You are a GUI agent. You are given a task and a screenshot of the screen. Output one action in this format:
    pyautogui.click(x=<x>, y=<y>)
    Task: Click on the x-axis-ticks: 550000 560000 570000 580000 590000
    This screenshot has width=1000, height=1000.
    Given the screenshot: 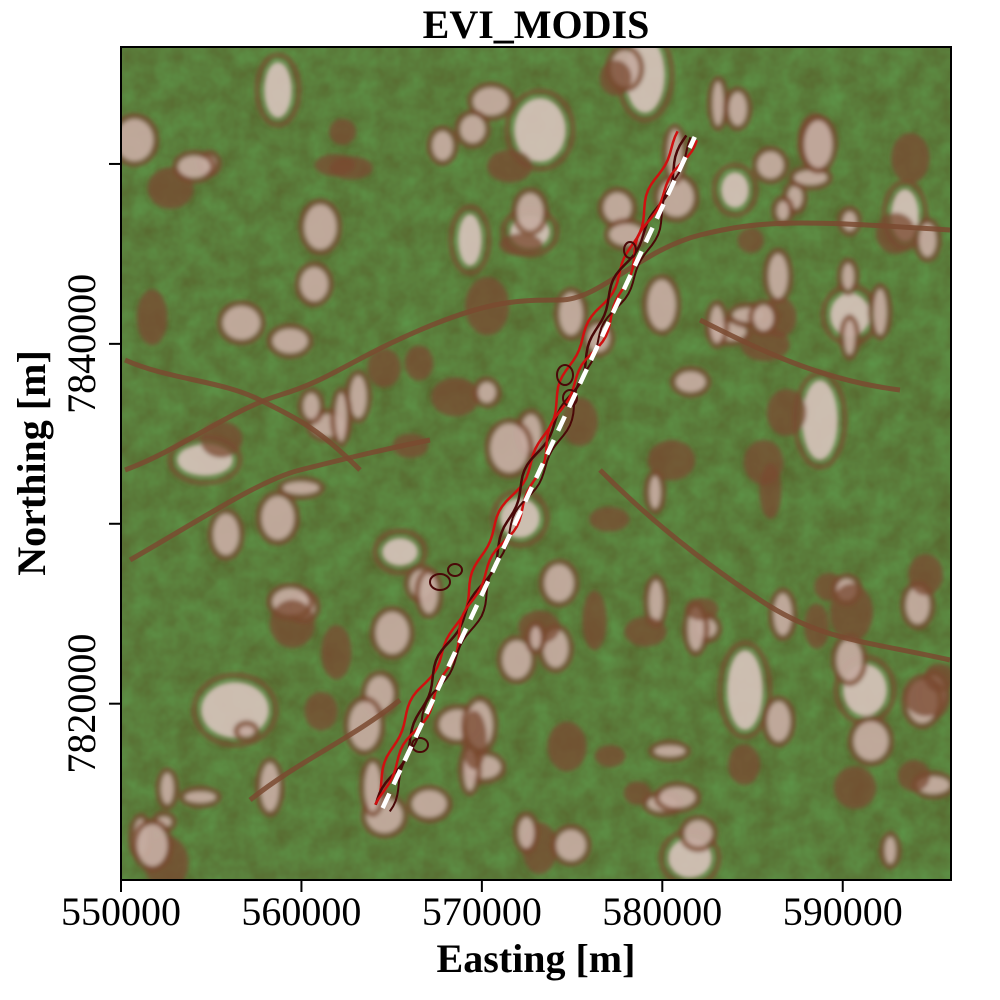 What is the action you would take?
    pyautogui.click(x=482, y=907)
    